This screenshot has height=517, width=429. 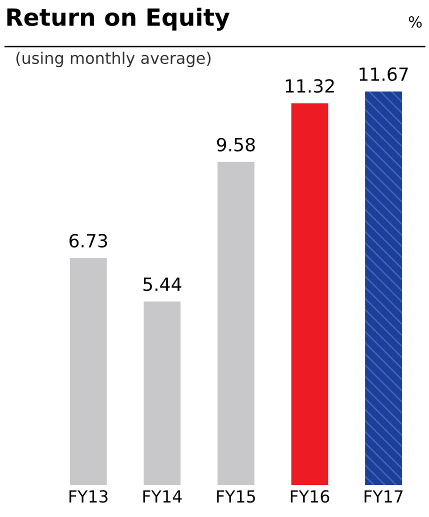 I want to click on chart-subtitle: (using monthly average), so click(x=113, y=60).